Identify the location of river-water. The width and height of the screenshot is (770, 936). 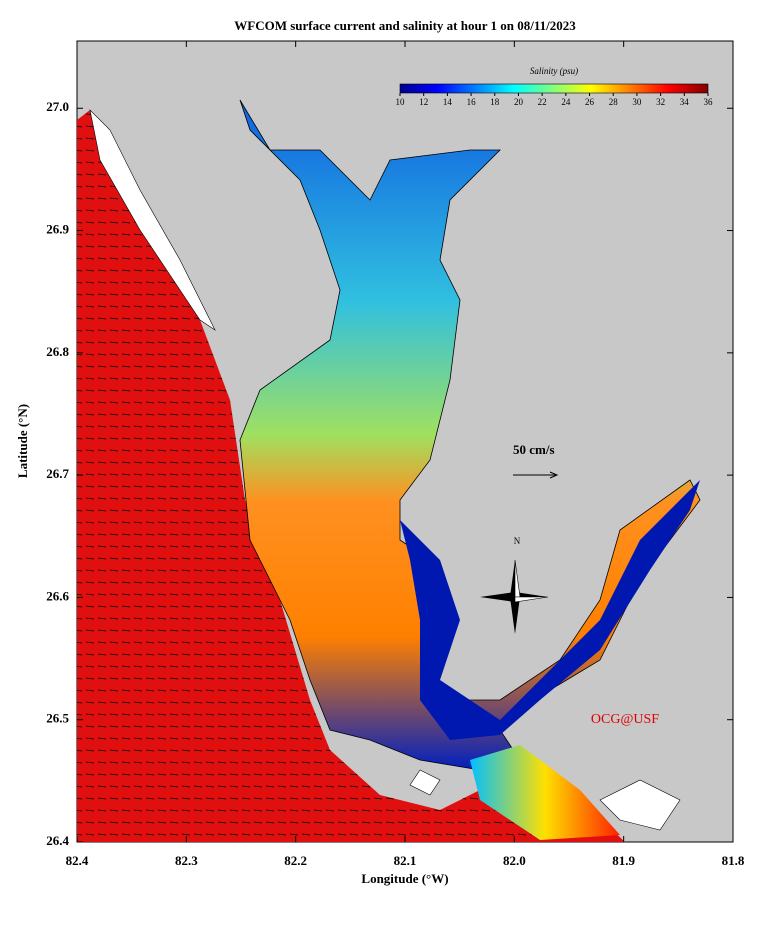
(550, 610).